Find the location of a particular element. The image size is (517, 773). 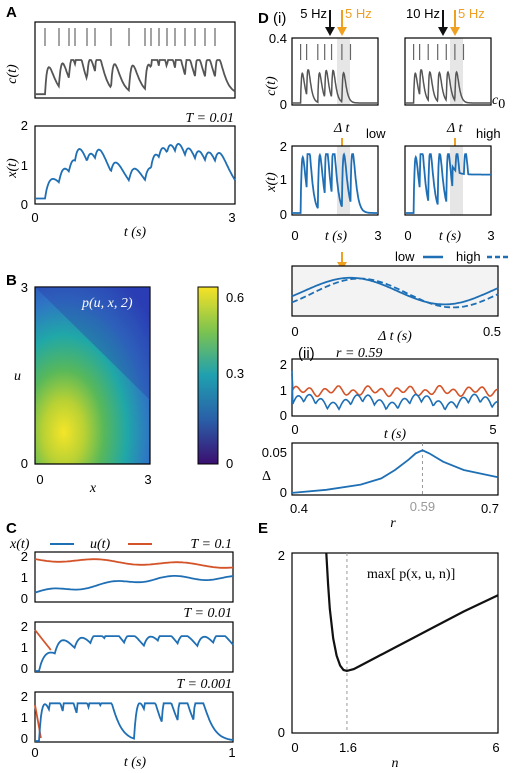

di-x-ylabel: x(t) is located at coordinates (271, 182).